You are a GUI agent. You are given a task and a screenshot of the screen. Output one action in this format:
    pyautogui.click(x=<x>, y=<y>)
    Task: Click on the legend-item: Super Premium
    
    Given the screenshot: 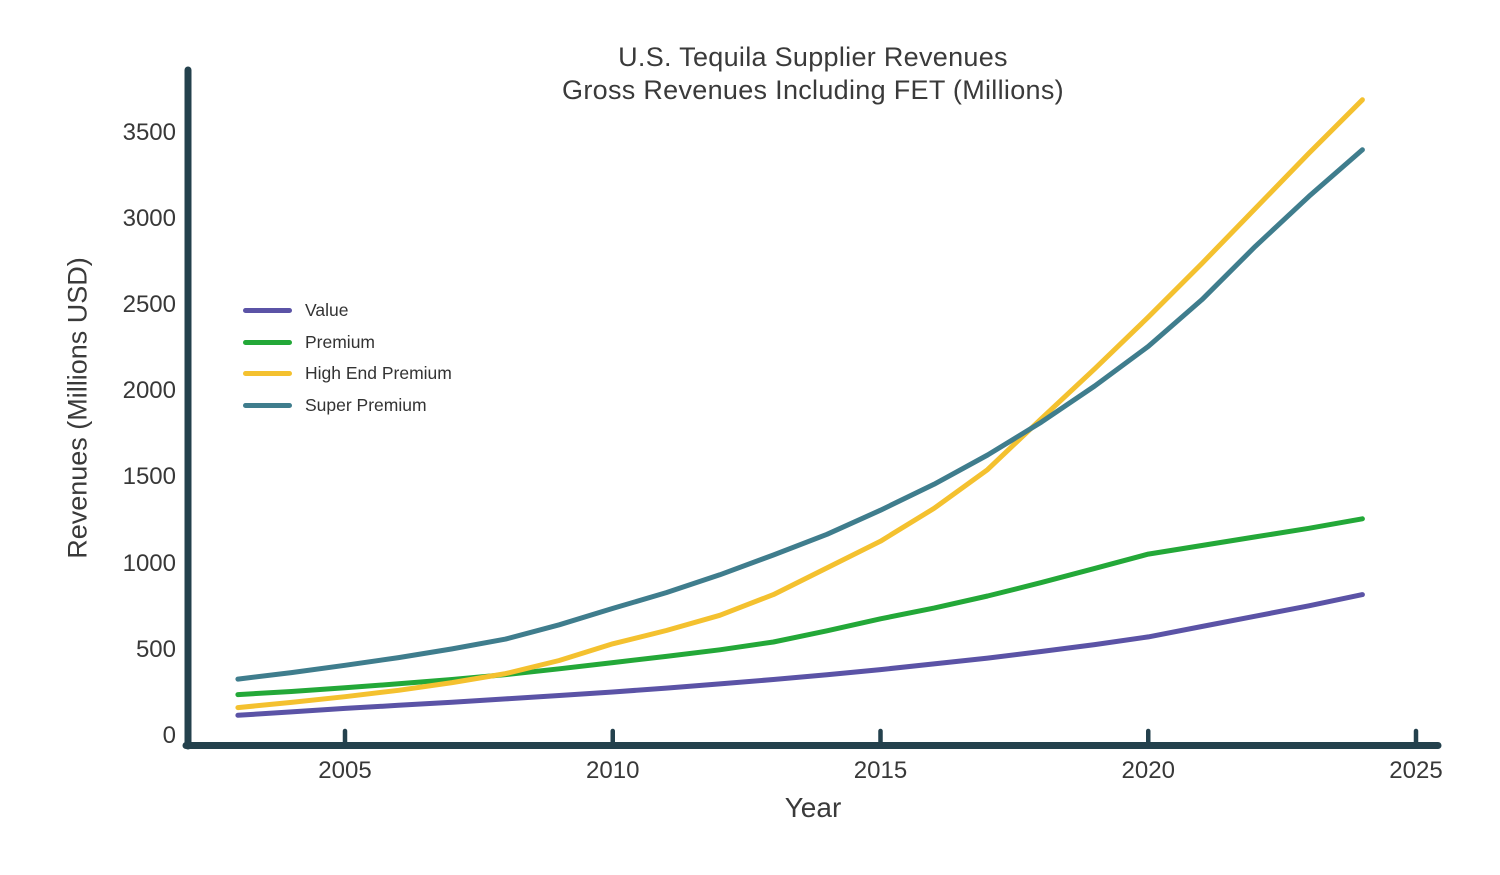 What is the action you would take?
    pyautogui.click(x=347, y=406)
    